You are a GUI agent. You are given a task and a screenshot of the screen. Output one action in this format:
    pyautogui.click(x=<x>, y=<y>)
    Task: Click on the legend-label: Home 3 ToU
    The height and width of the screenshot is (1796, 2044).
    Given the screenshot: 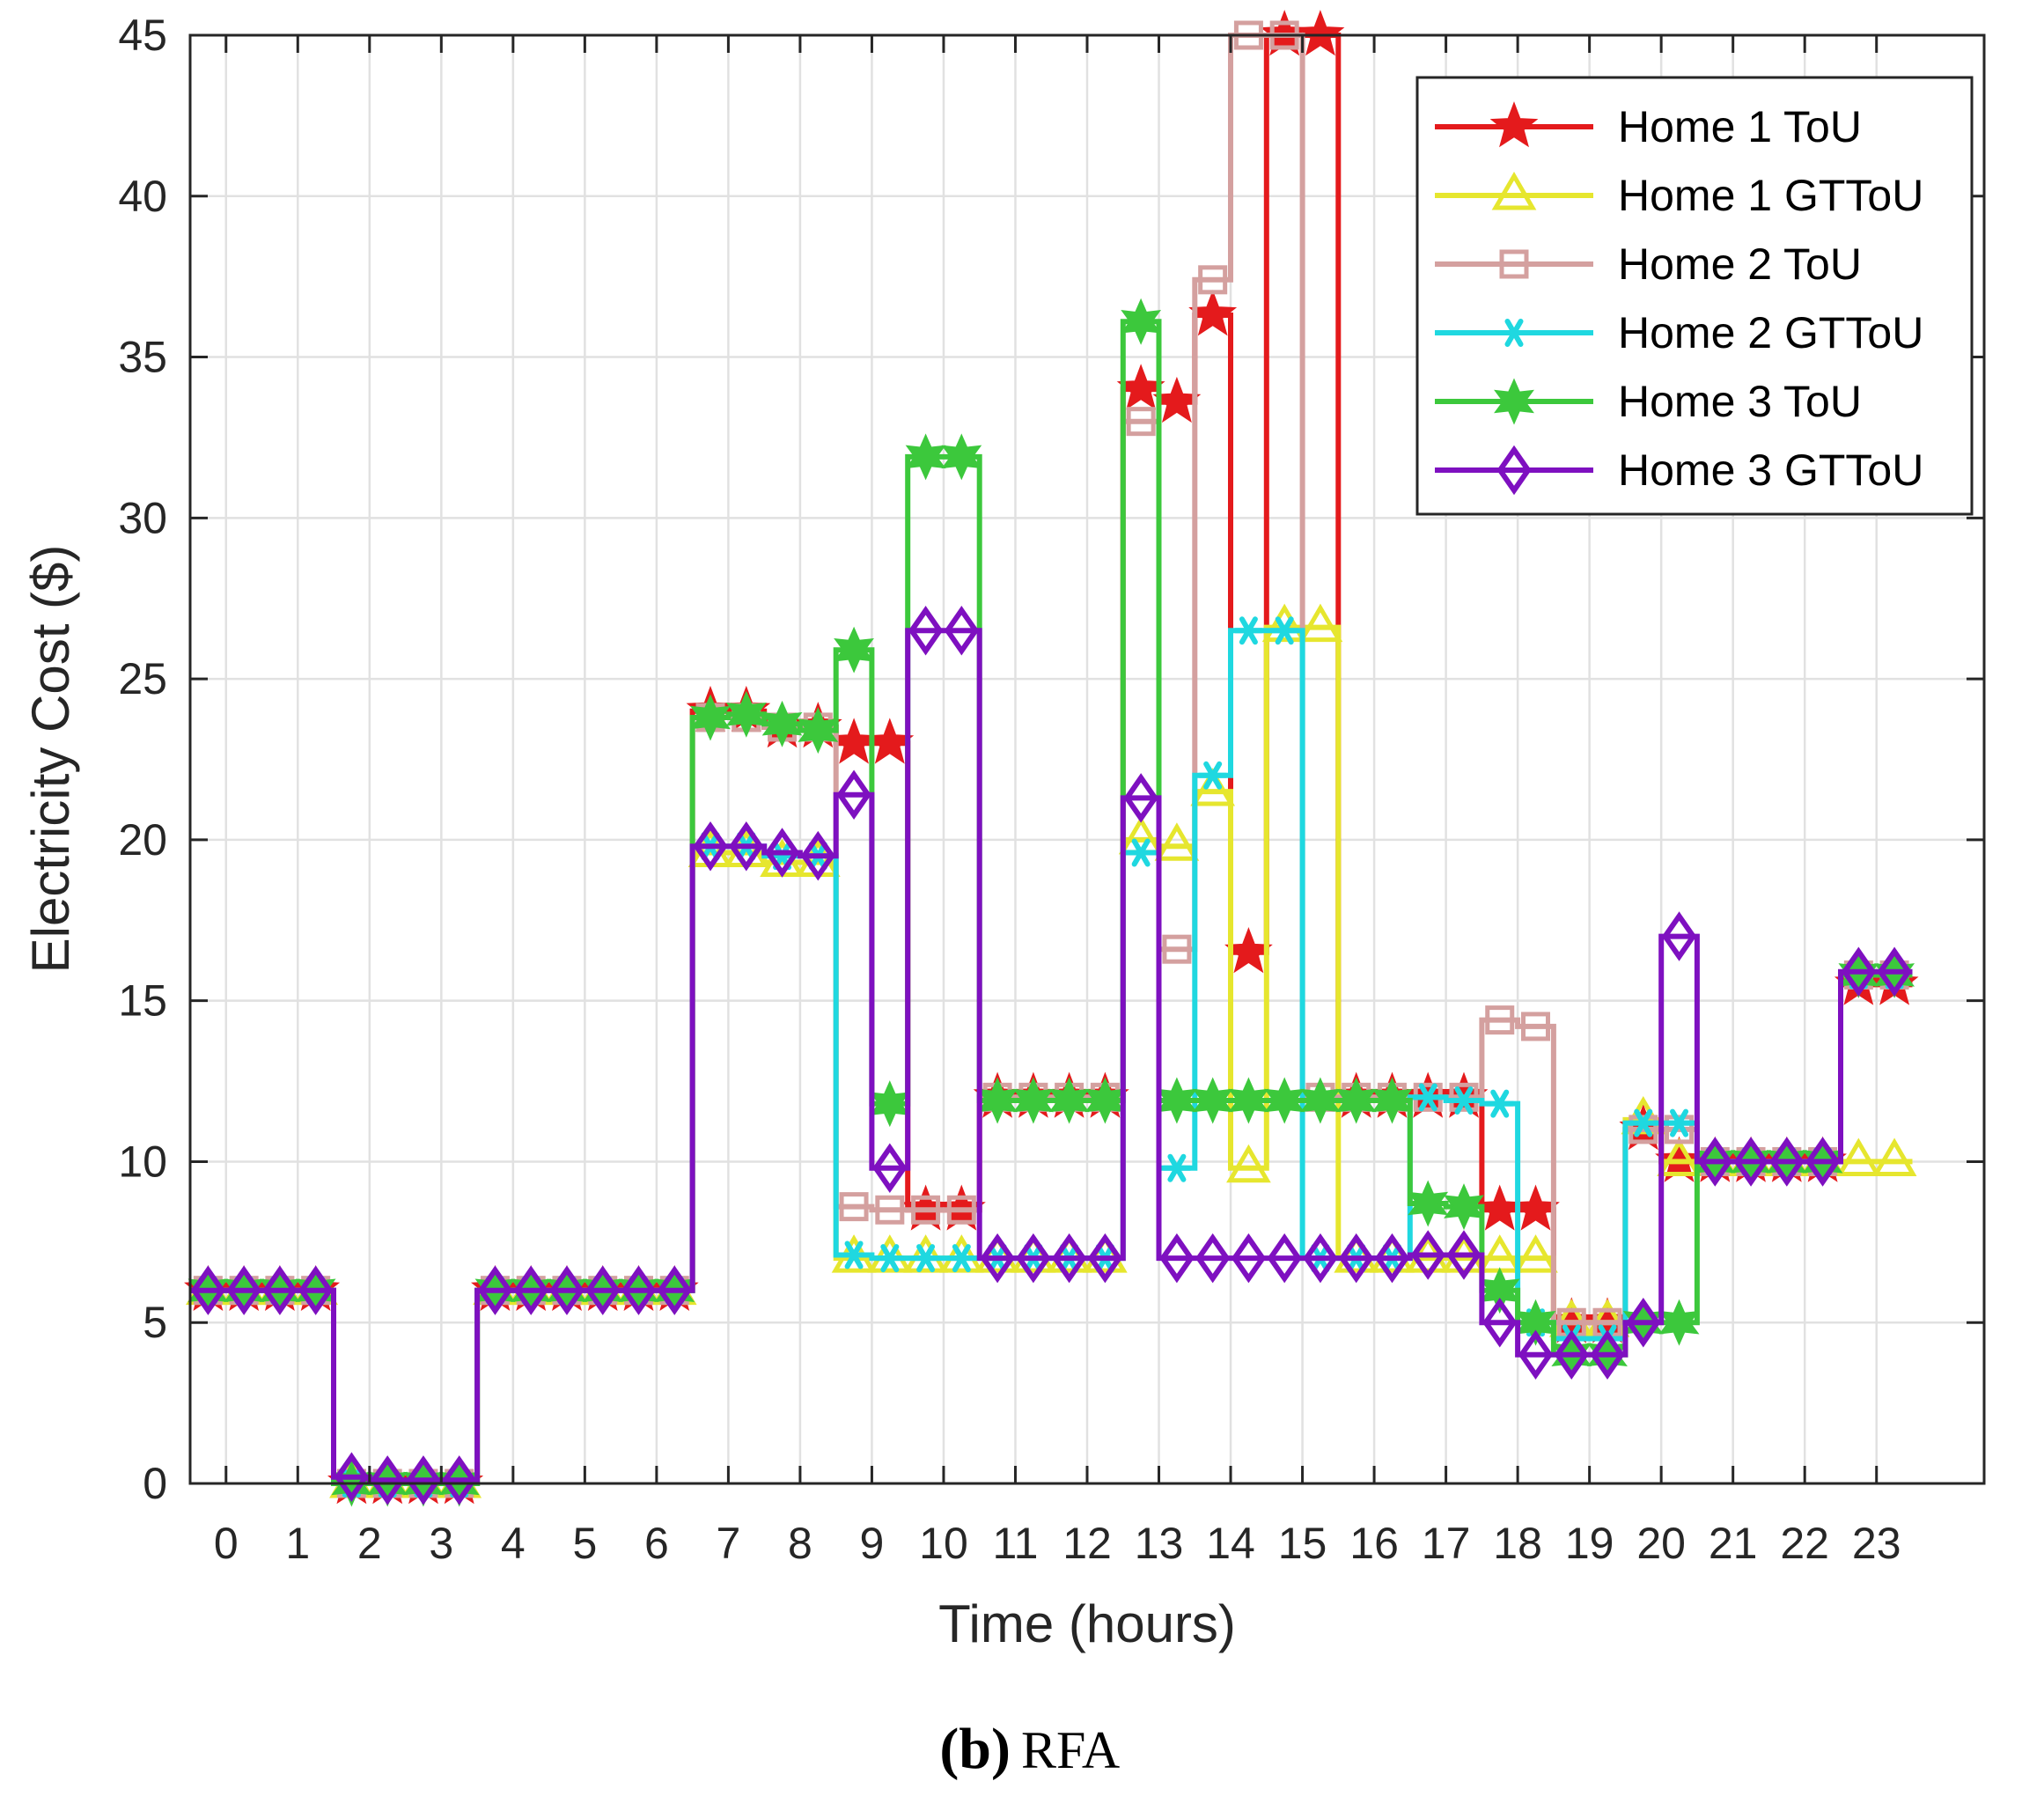 What is the action you would take?
    pyautogui.click(x=1740, y=401)
    